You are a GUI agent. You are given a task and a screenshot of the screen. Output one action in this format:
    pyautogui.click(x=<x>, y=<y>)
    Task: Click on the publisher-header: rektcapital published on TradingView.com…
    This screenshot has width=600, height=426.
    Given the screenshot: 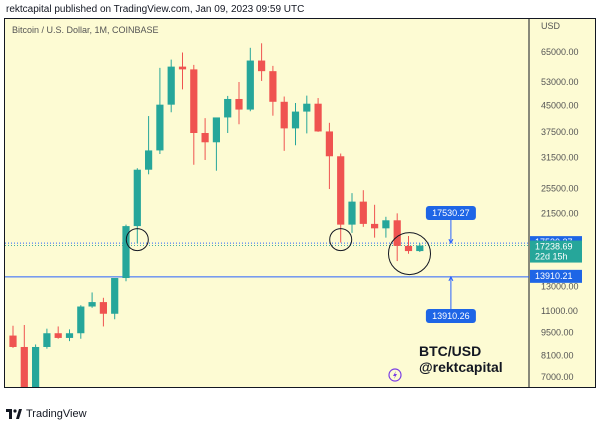 What is the action you would take?
    pyautogui.click(x=155, y=9)
    